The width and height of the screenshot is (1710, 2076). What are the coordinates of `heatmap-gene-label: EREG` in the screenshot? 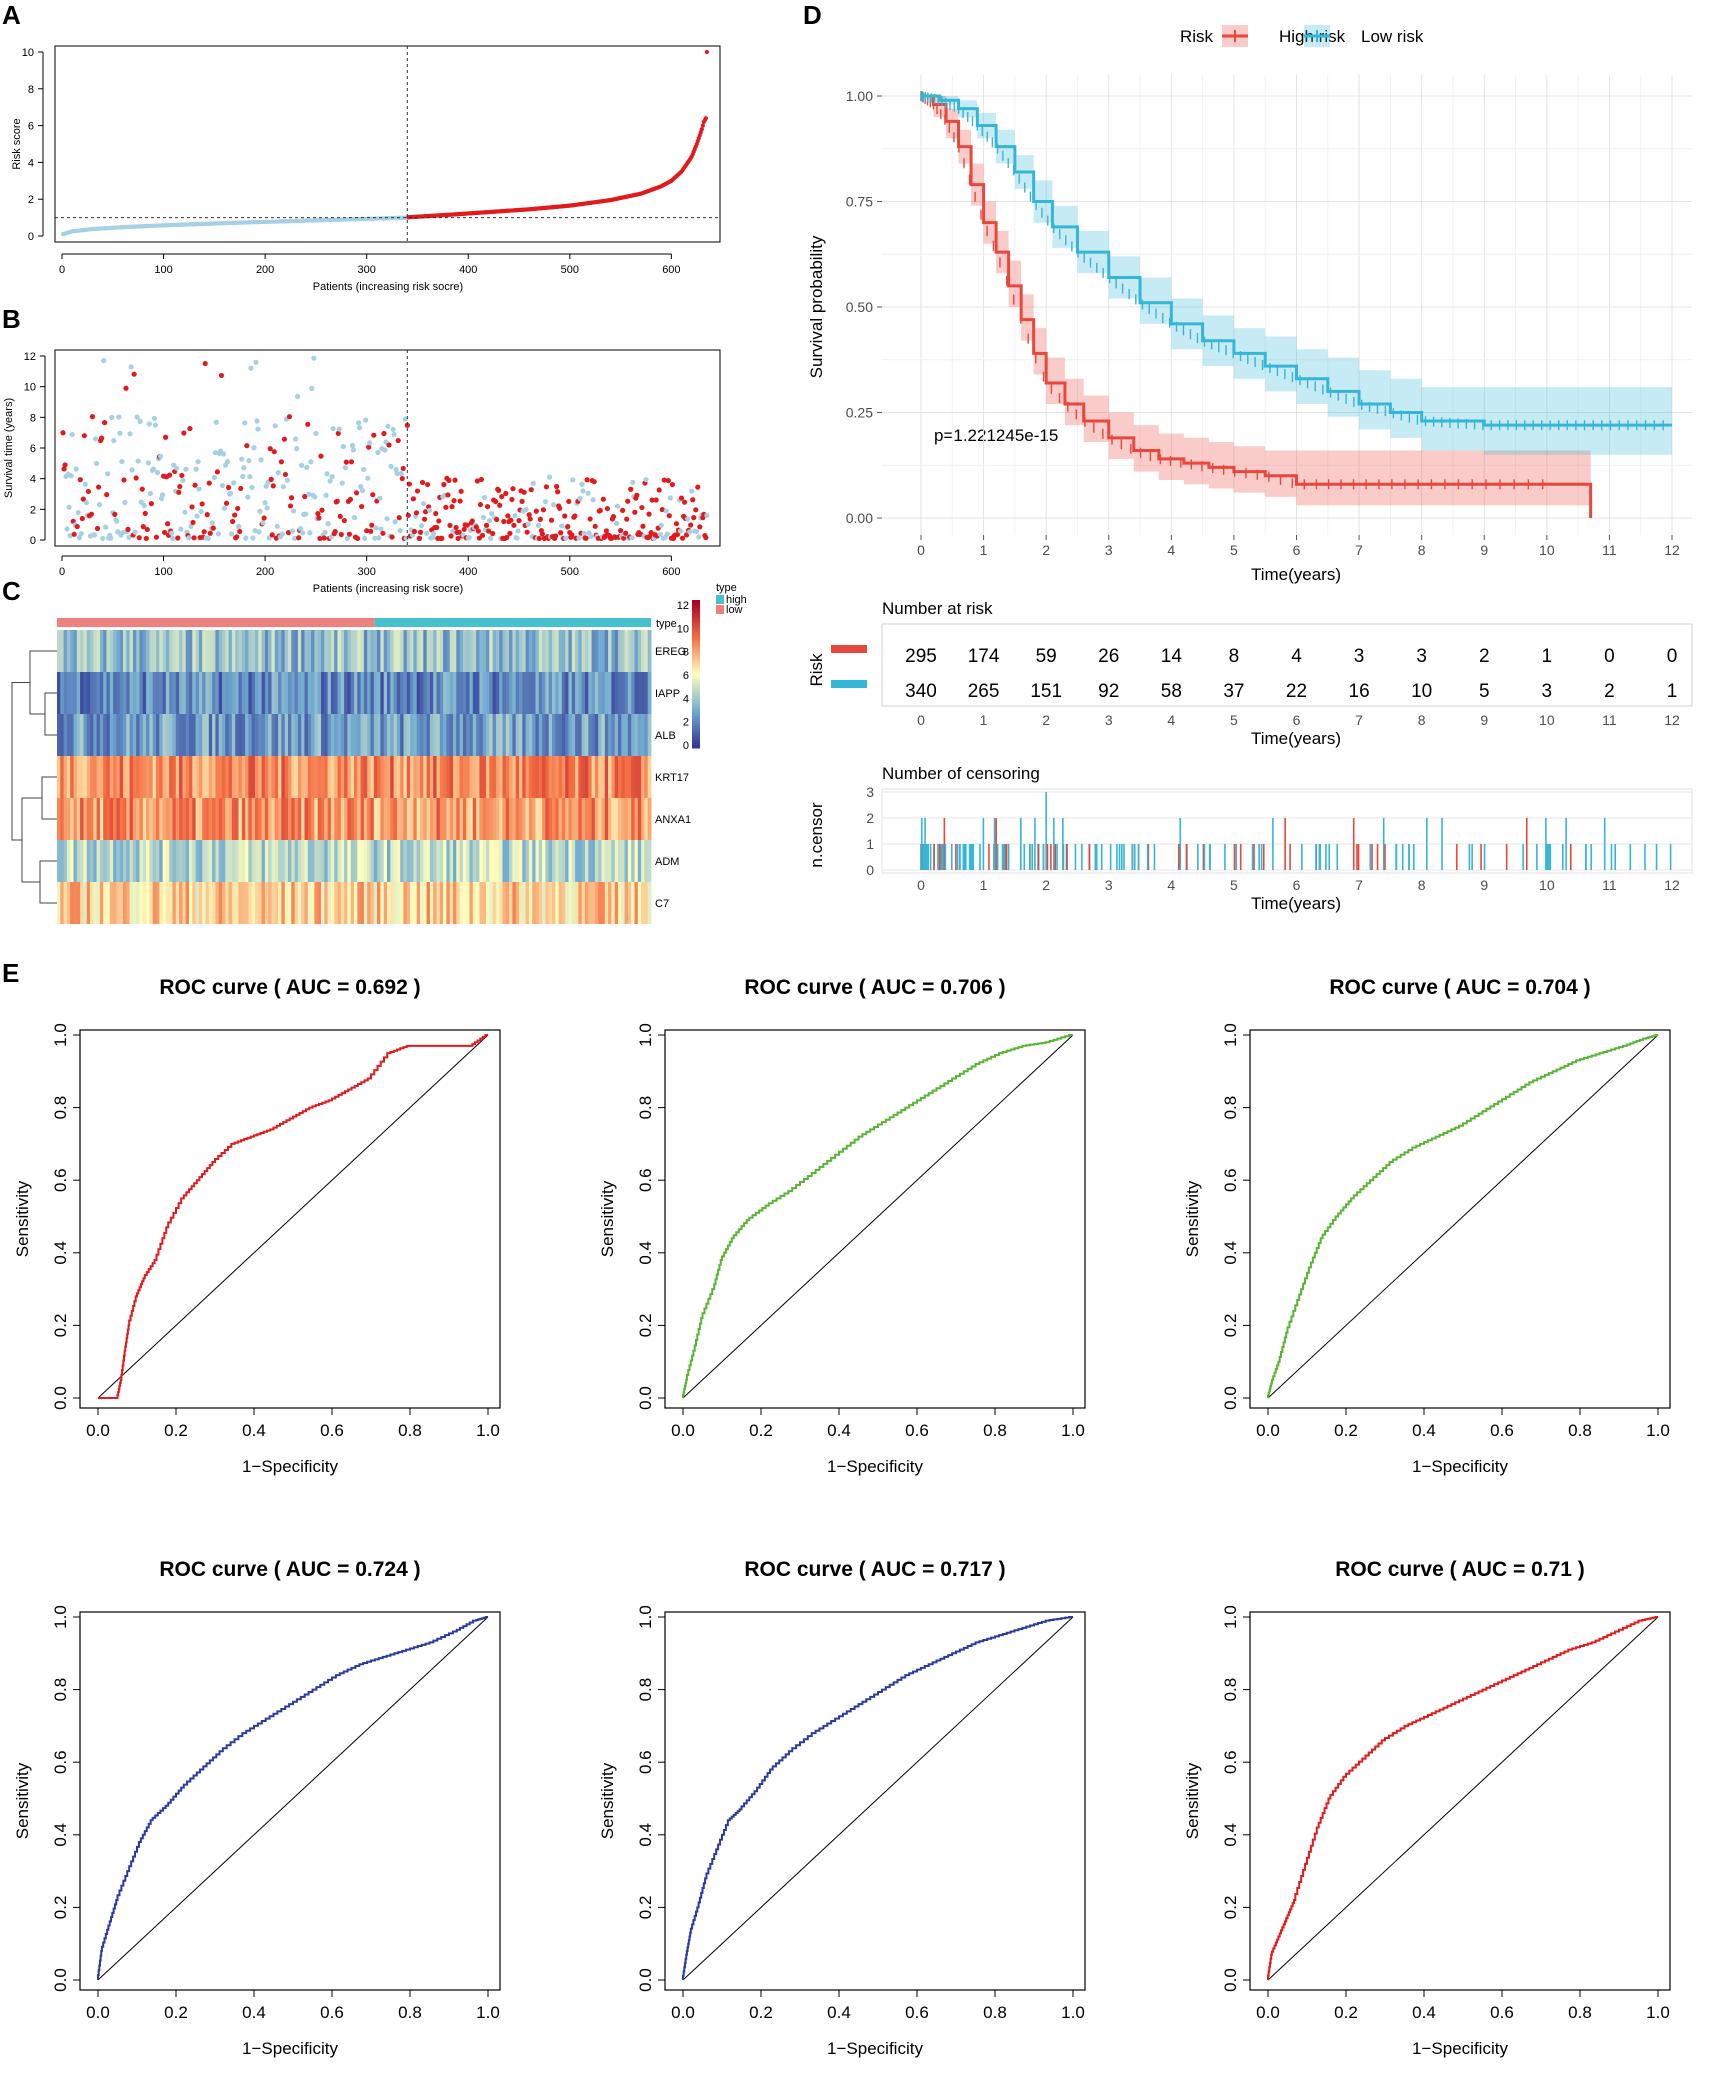 It's located at (670, 652).